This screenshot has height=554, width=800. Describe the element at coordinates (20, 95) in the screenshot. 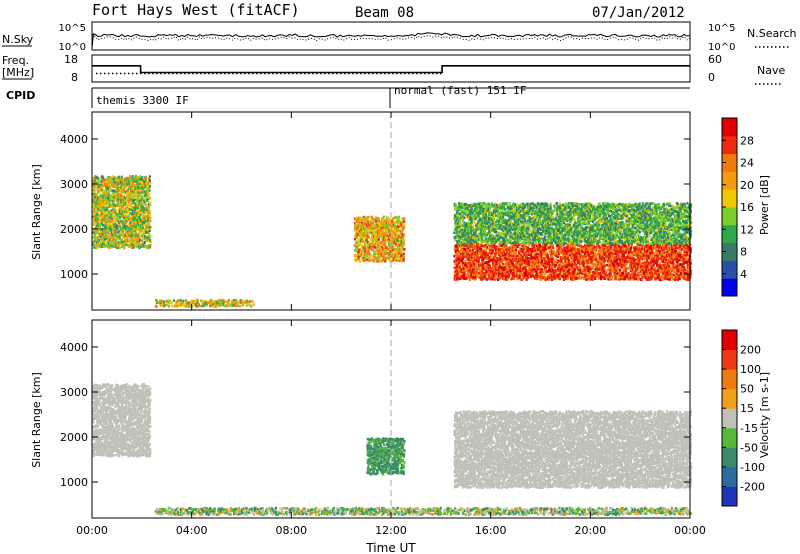

I see `cpid-label: CPID` at that location.